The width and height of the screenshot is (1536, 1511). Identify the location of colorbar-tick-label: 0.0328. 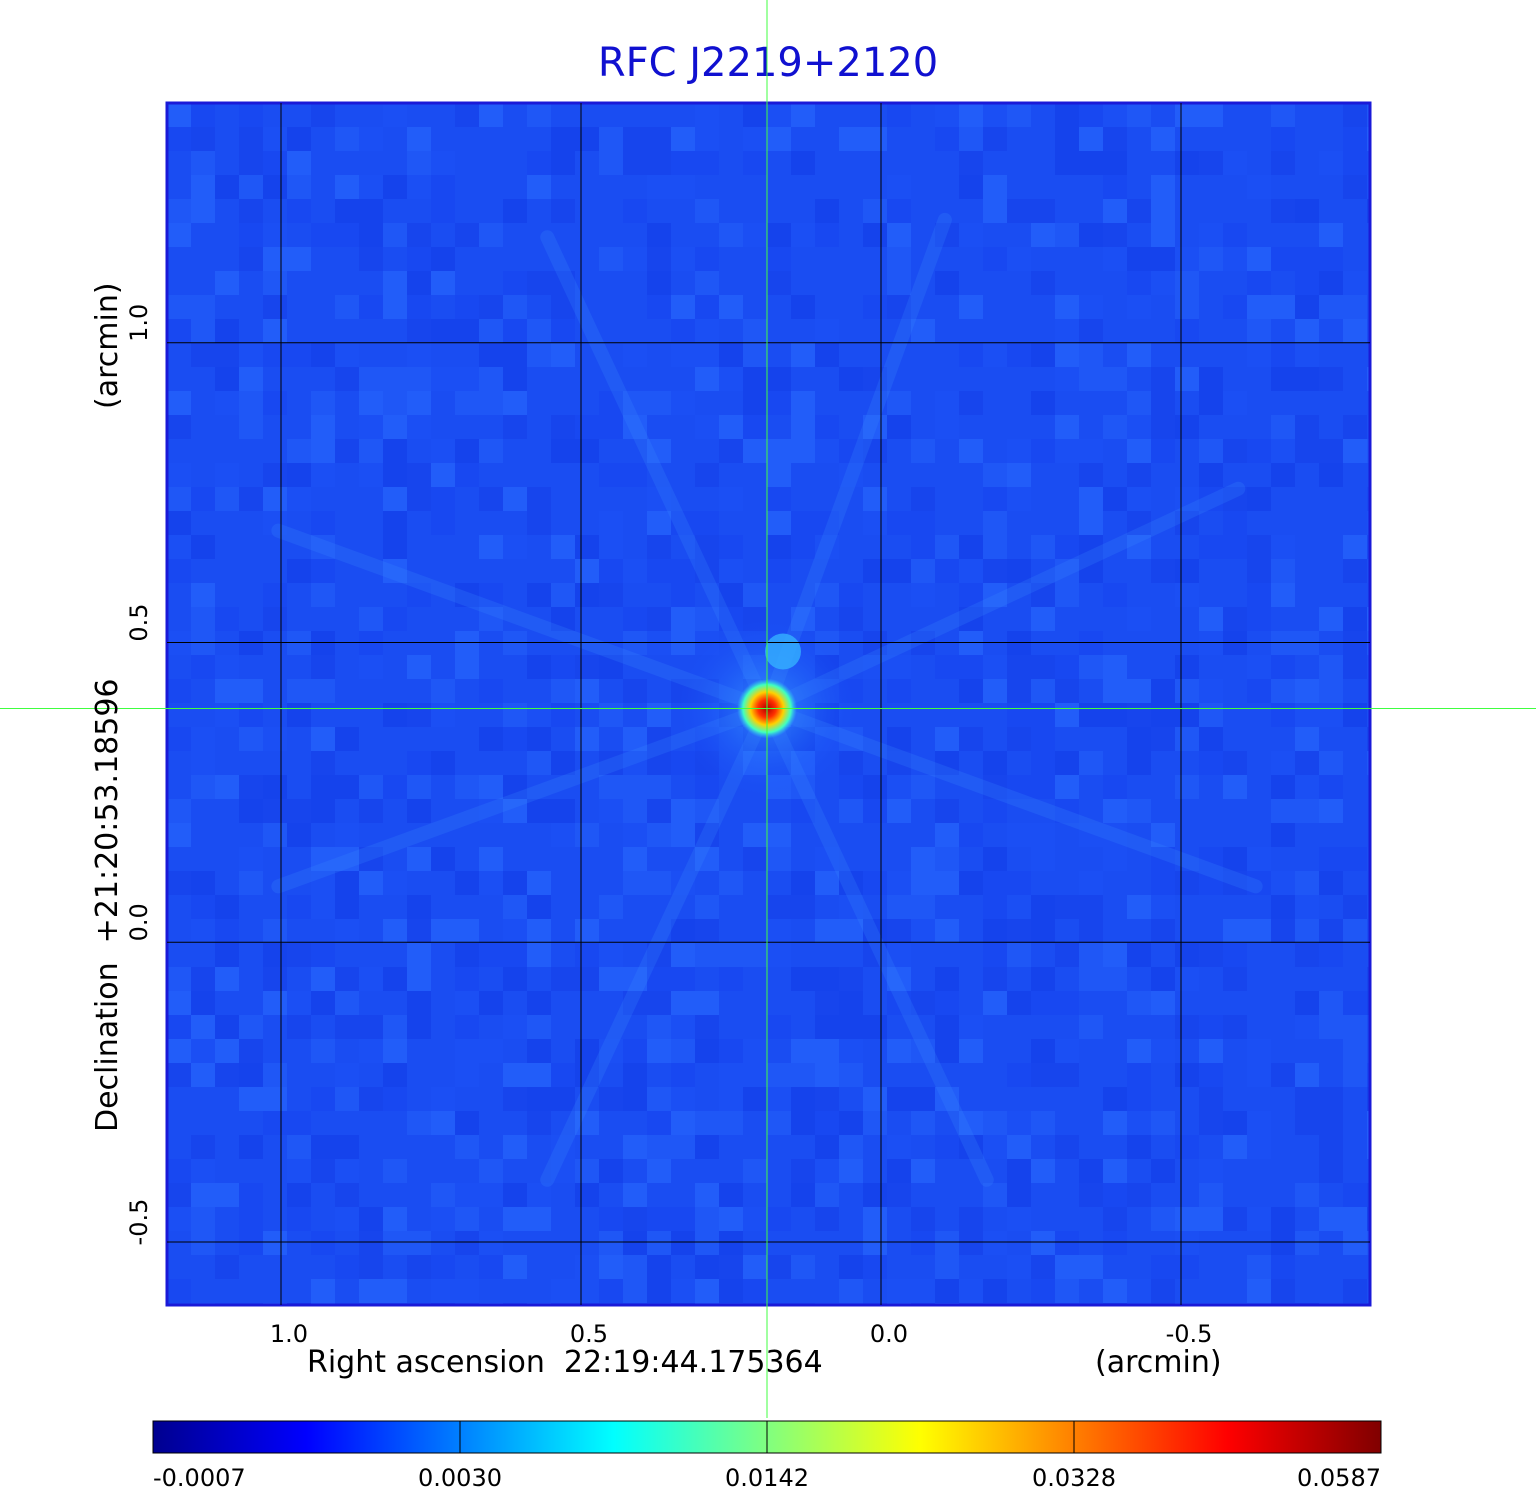
(1074, 1478).